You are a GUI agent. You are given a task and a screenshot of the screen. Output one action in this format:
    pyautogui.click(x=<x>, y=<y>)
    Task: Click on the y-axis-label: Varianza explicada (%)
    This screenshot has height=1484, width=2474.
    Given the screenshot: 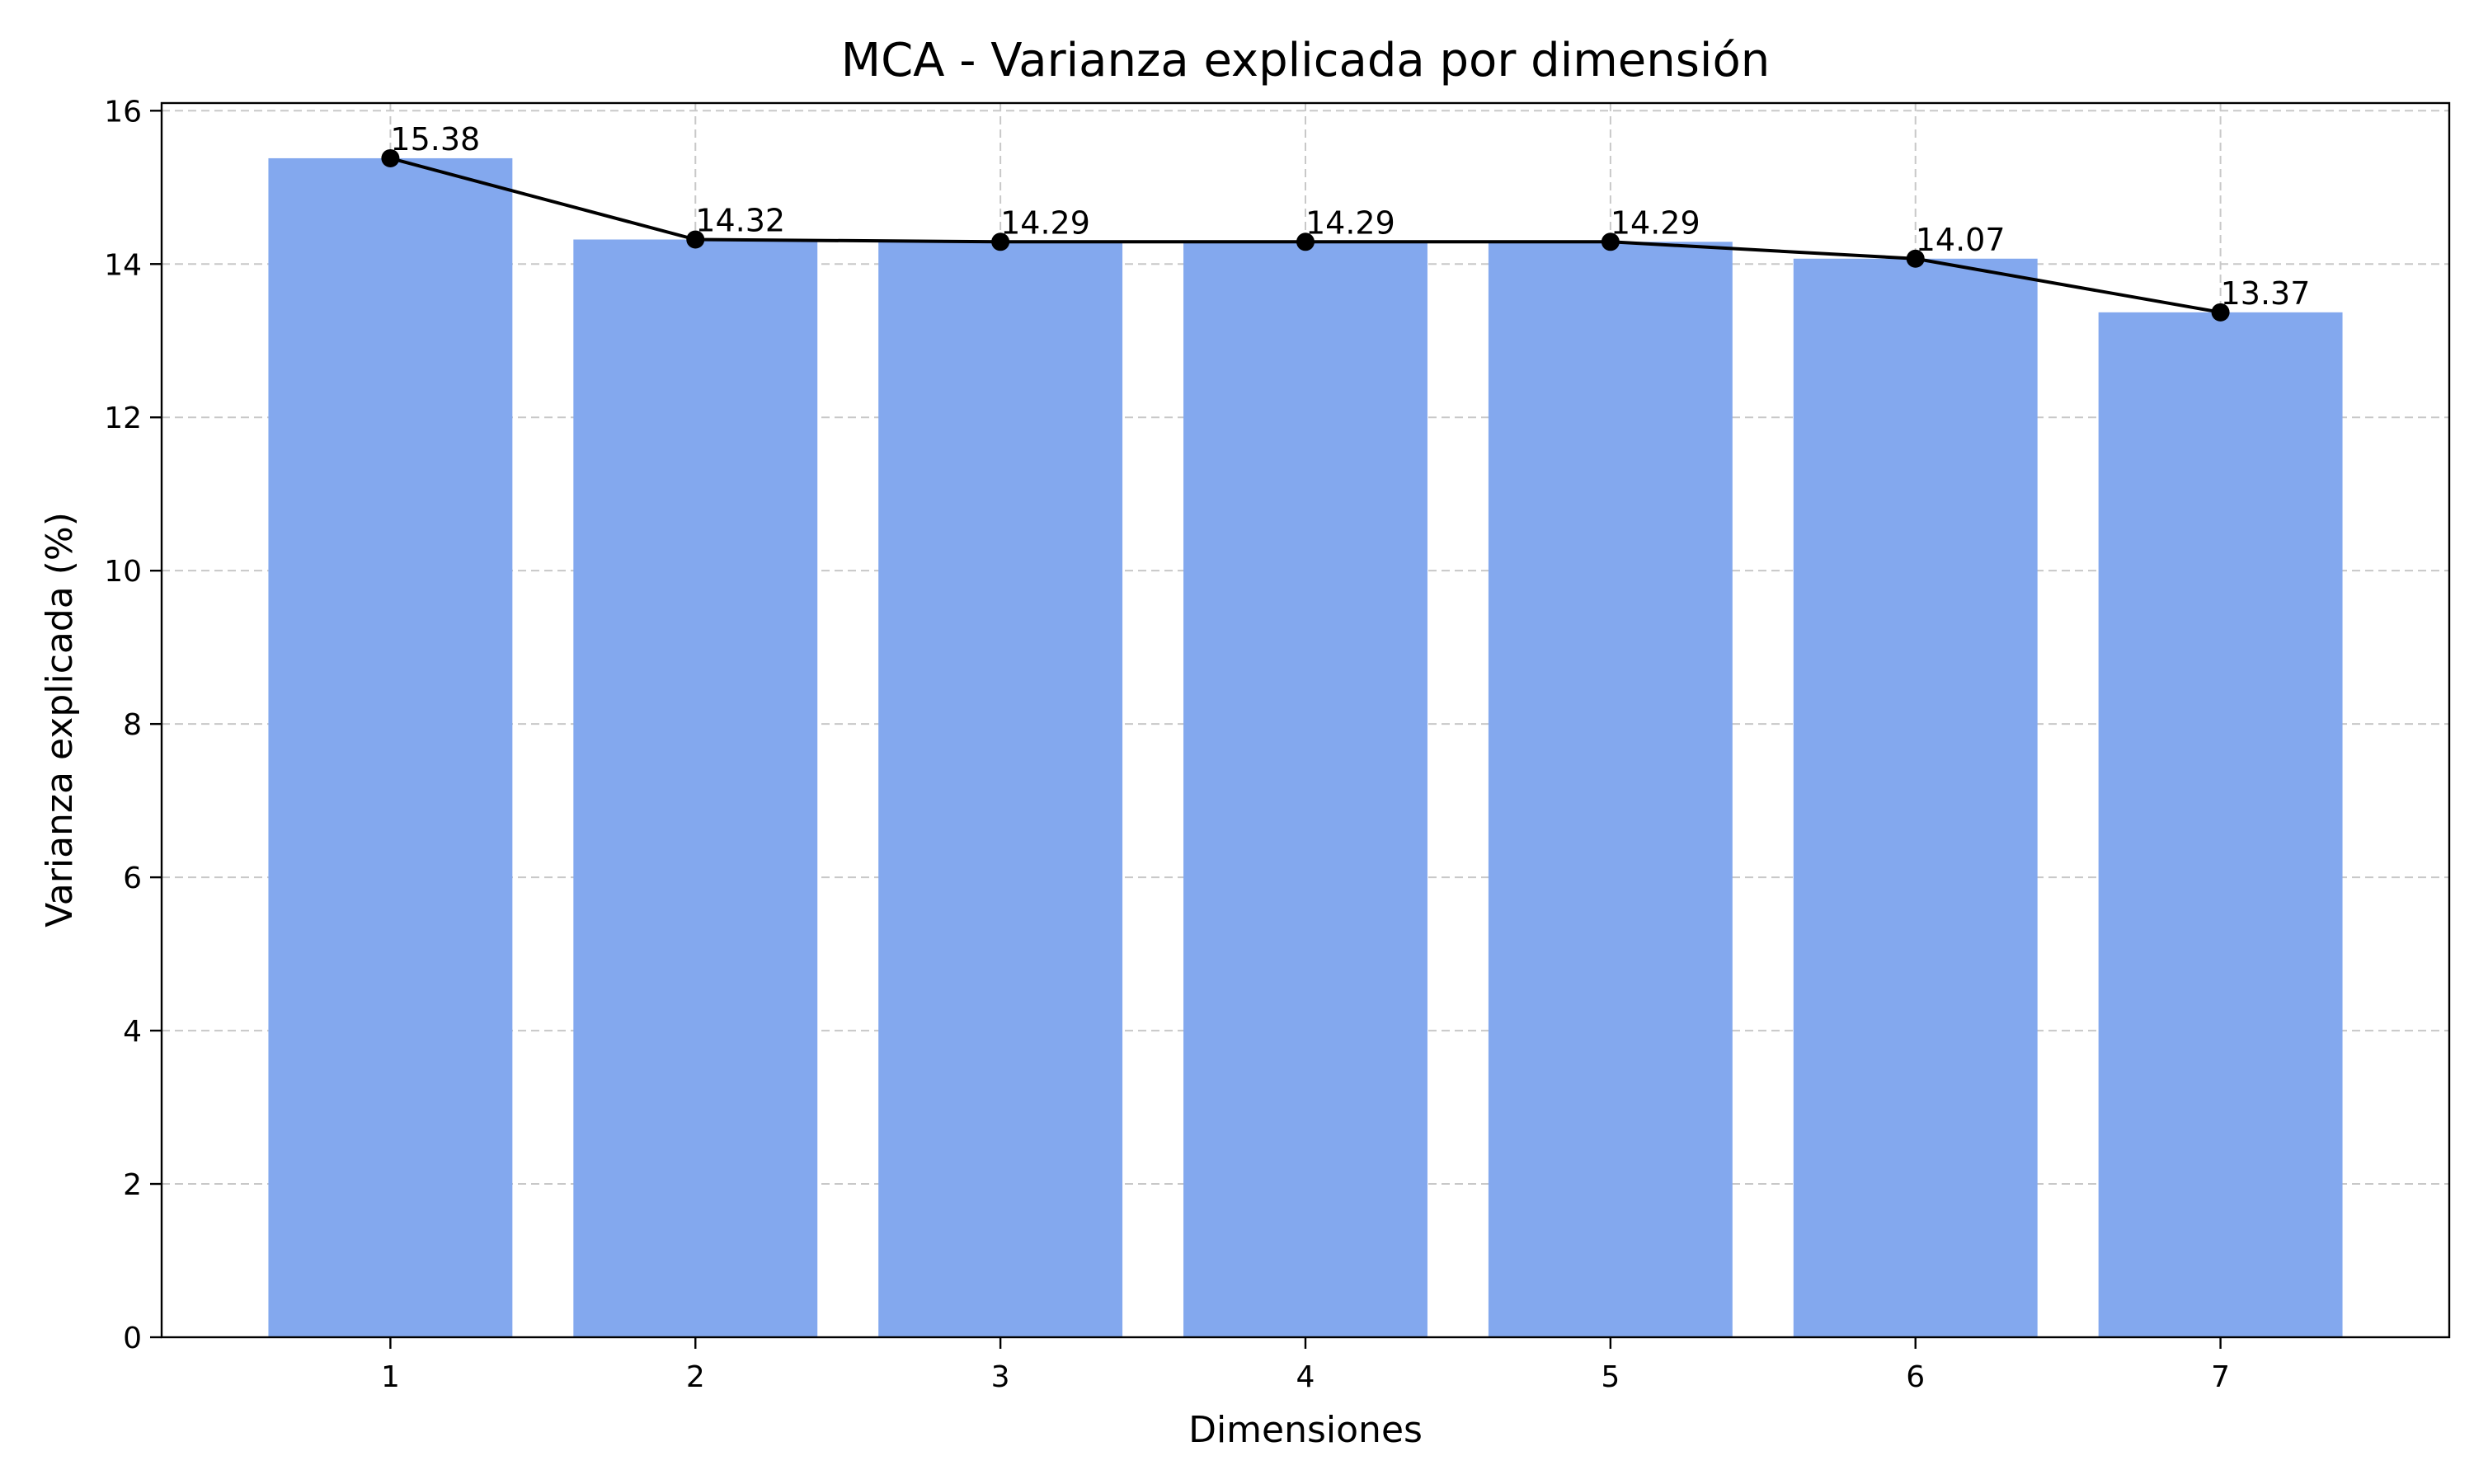 What is the action you would take?
    pyautogui.click(x=60, y=720)
    